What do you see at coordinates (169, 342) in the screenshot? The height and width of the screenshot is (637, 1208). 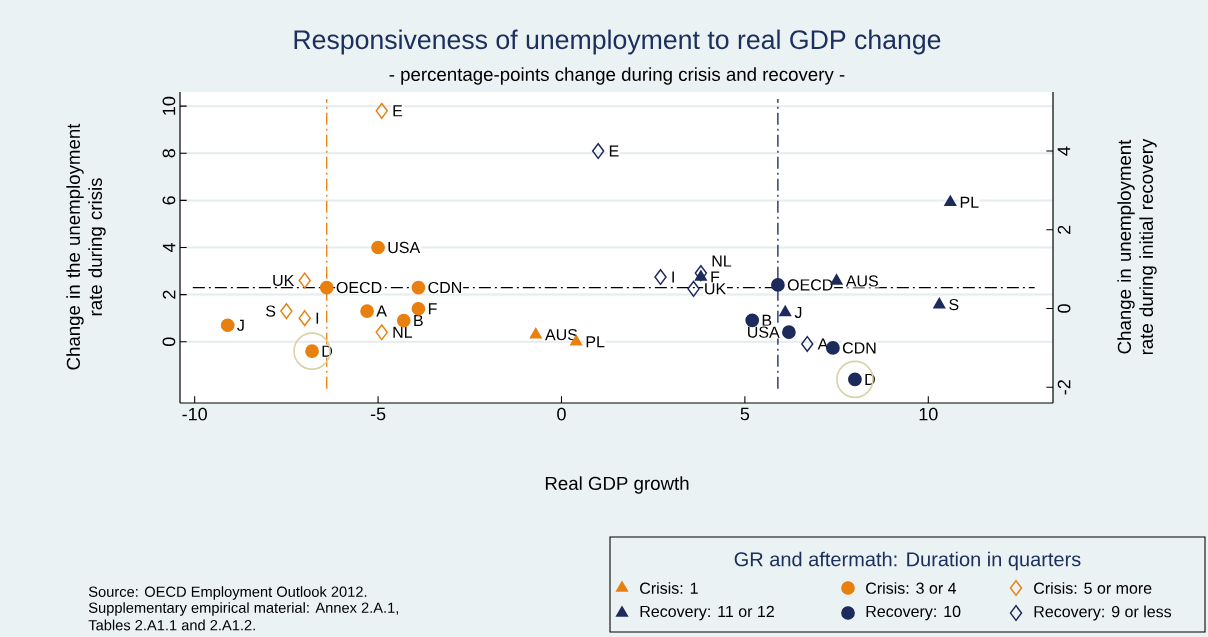 I see `y-tick-label: 0` at bounding box center [169, 342].